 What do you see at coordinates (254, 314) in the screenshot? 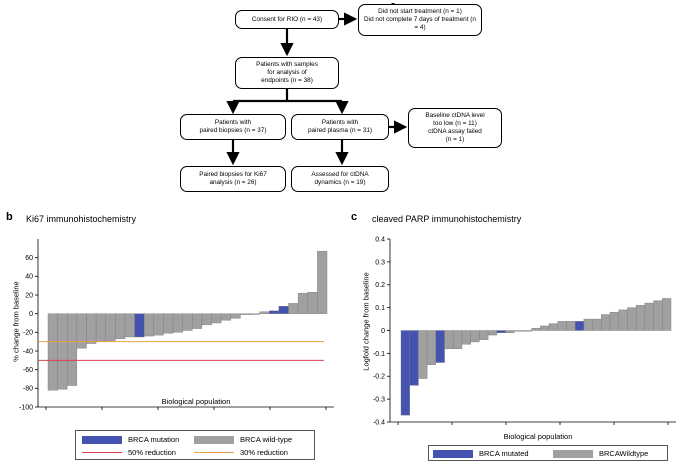
I see `chart-b-bar-21-wildtype` at bounding box center [254, 314].